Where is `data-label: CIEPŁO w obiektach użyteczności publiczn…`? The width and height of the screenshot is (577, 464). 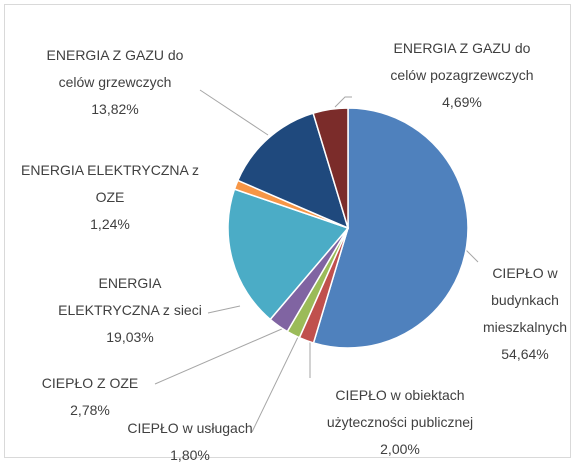
data-label: CIEPŁO w obiektach użyteczności publiczn… is located at coordinates (400, 422).